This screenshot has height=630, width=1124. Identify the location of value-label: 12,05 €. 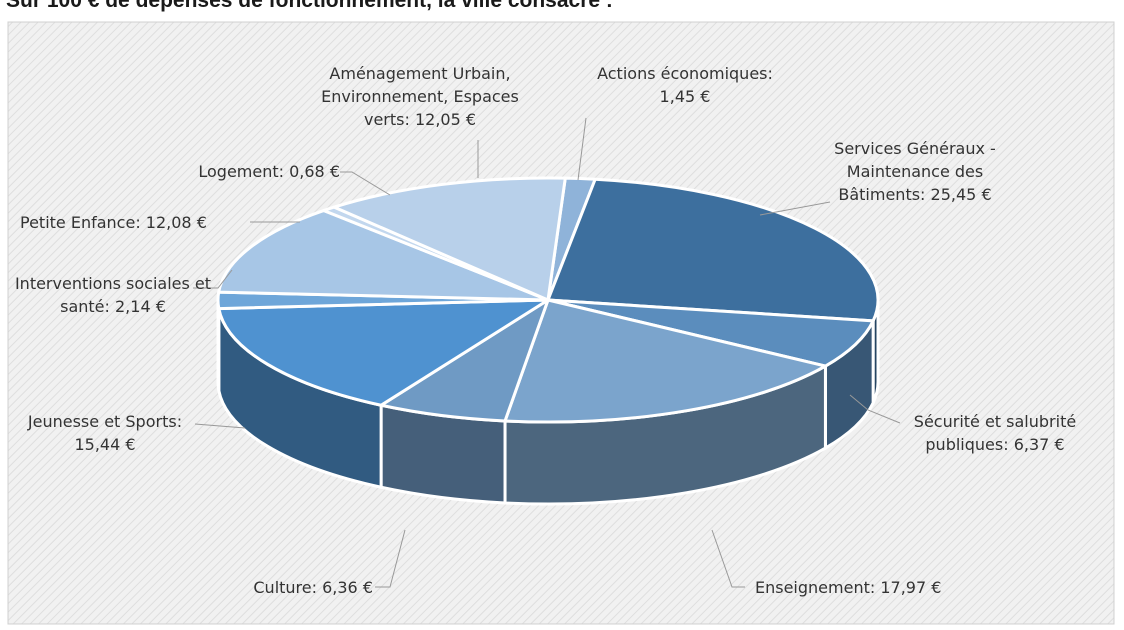
(445, 119).